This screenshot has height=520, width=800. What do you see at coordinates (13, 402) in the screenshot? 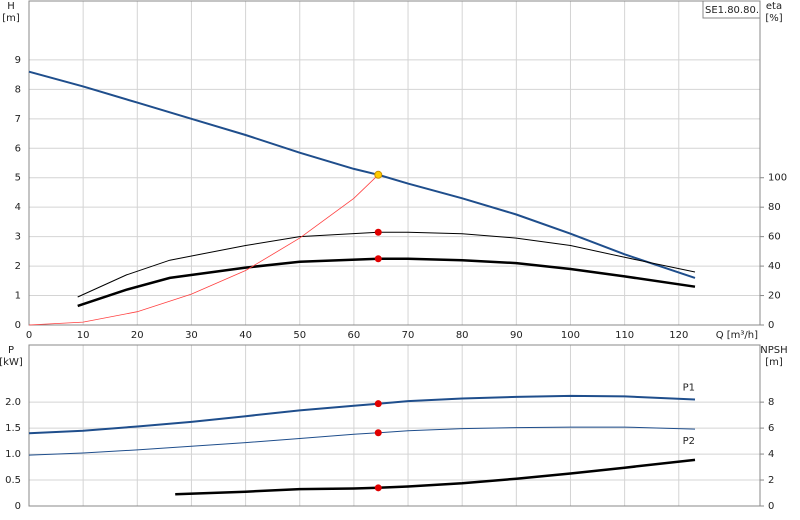
I see `y-tick-label: 2.0` at bounding box center [13, 402].